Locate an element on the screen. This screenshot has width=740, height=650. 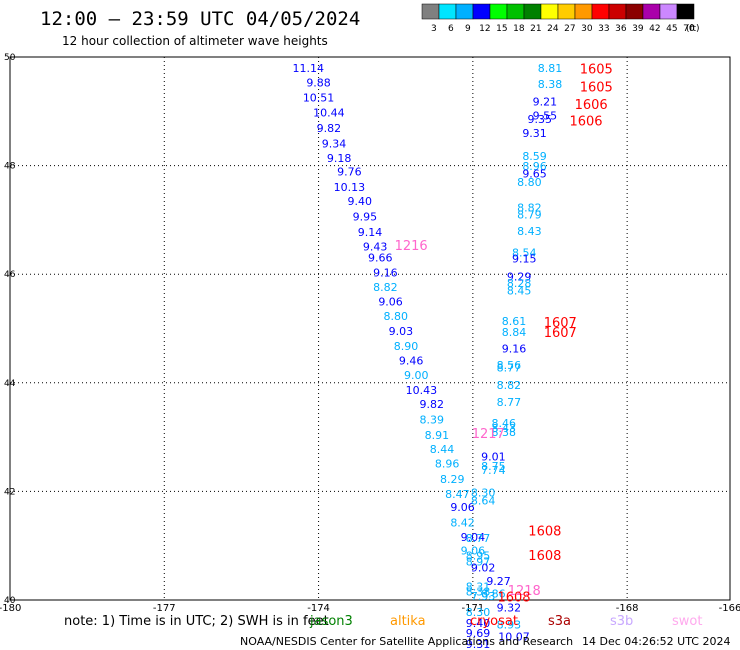
wave-height-point: 9.32 is located at coordinates (509, 608).